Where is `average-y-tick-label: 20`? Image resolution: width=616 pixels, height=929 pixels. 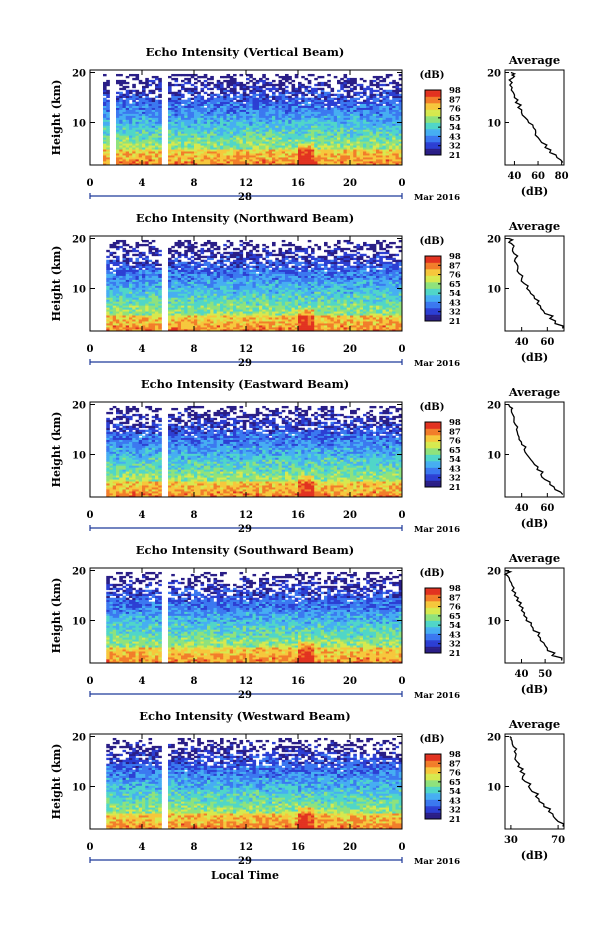
average-y-tick-label: 20 is located at coordinates (494, 74).